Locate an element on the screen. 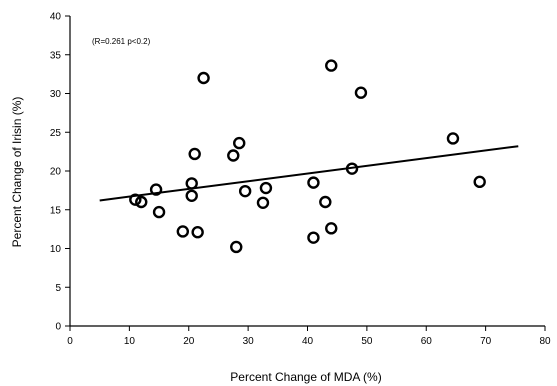  trend-line is located at coordinates (309, 173).